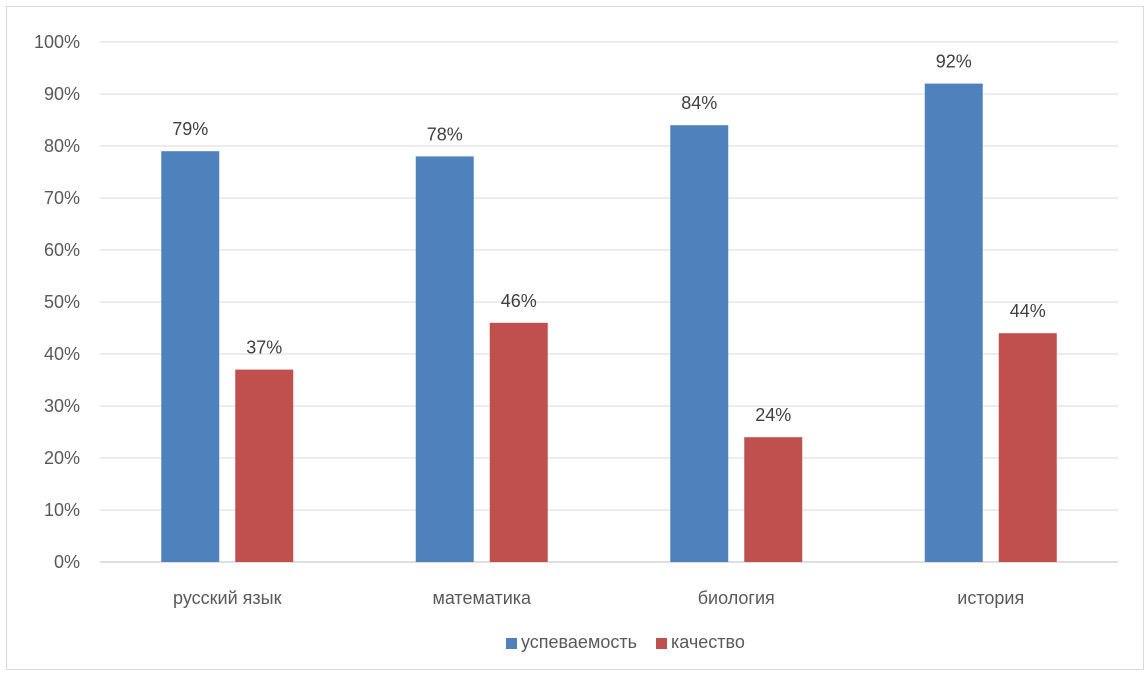  What do you see at coordinates (57, 42) in the screenshot?
I see `y-tick-label: 100%` at bounding box center [57, 42].